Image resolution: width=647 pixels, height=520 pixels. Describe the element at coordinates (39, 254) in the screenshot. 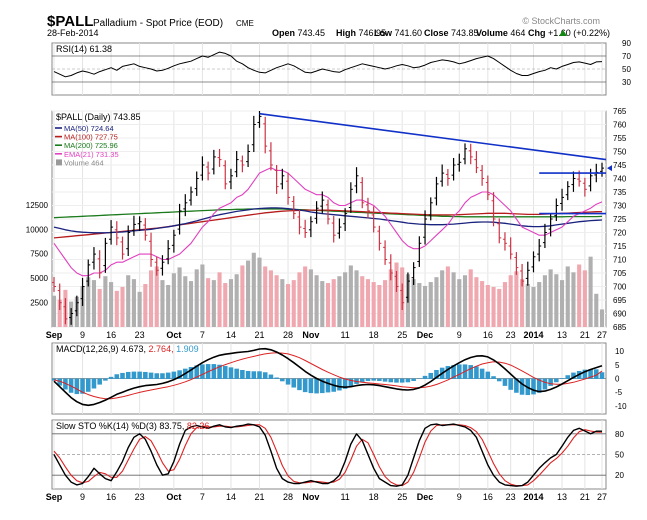

I see `volume-tick-label: 7500` at that location.